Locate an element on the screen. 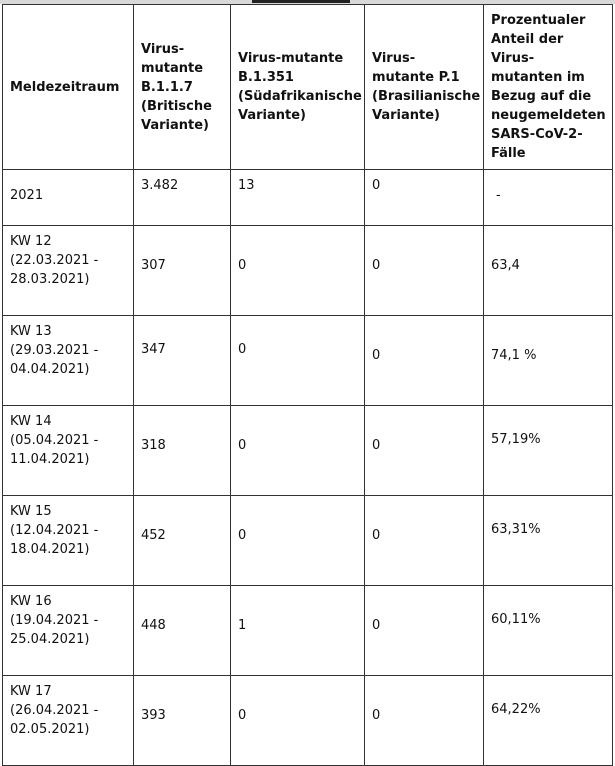 The width and height of the screenshot is (615, 766). cell-share: 63,4 is located at coordinates (548, 270).